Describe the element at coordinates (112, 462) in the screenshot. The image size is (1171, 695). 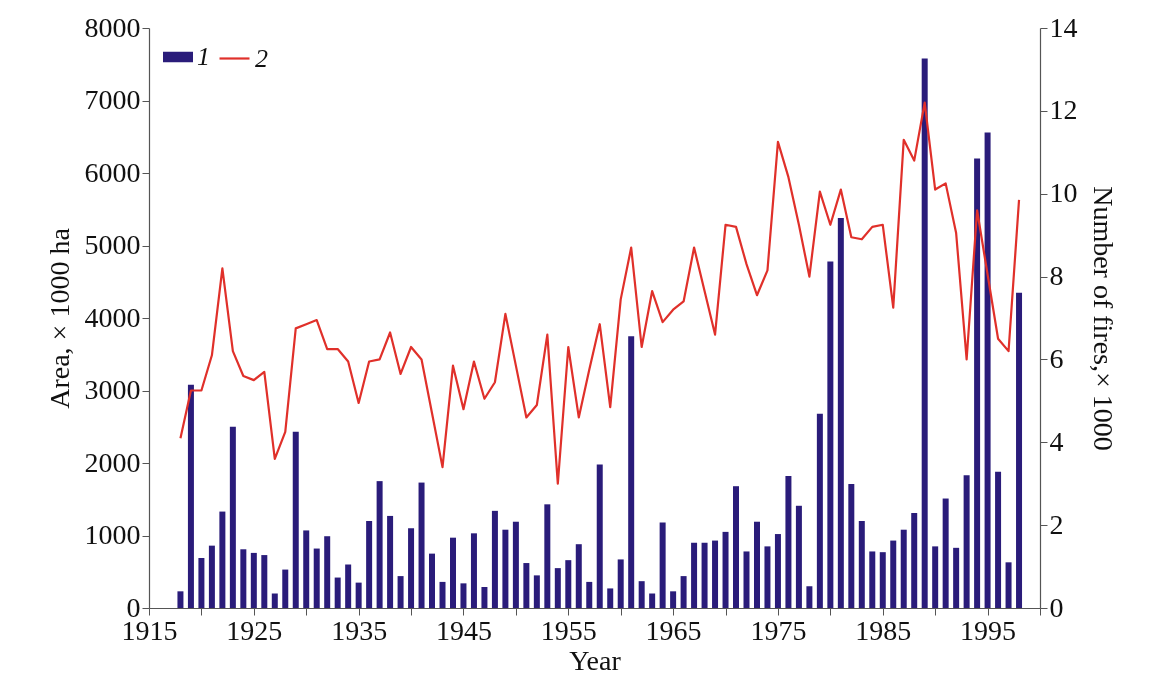
I see `y-tick-label: 2000` at that location.